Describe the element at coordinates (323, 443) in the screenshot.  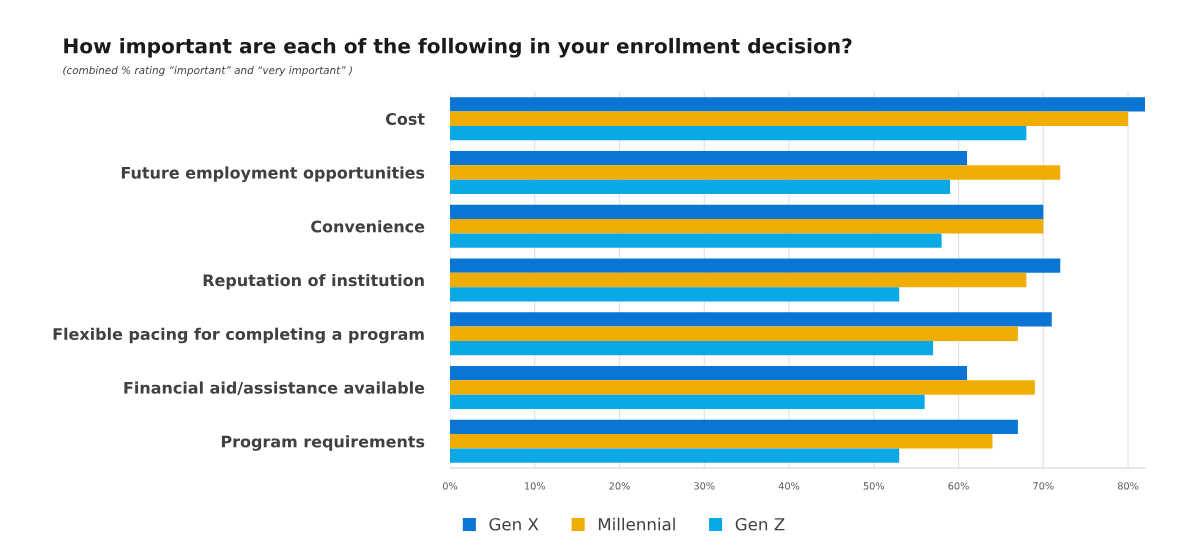
I see `y-tick-label: Program requirements` at that location.